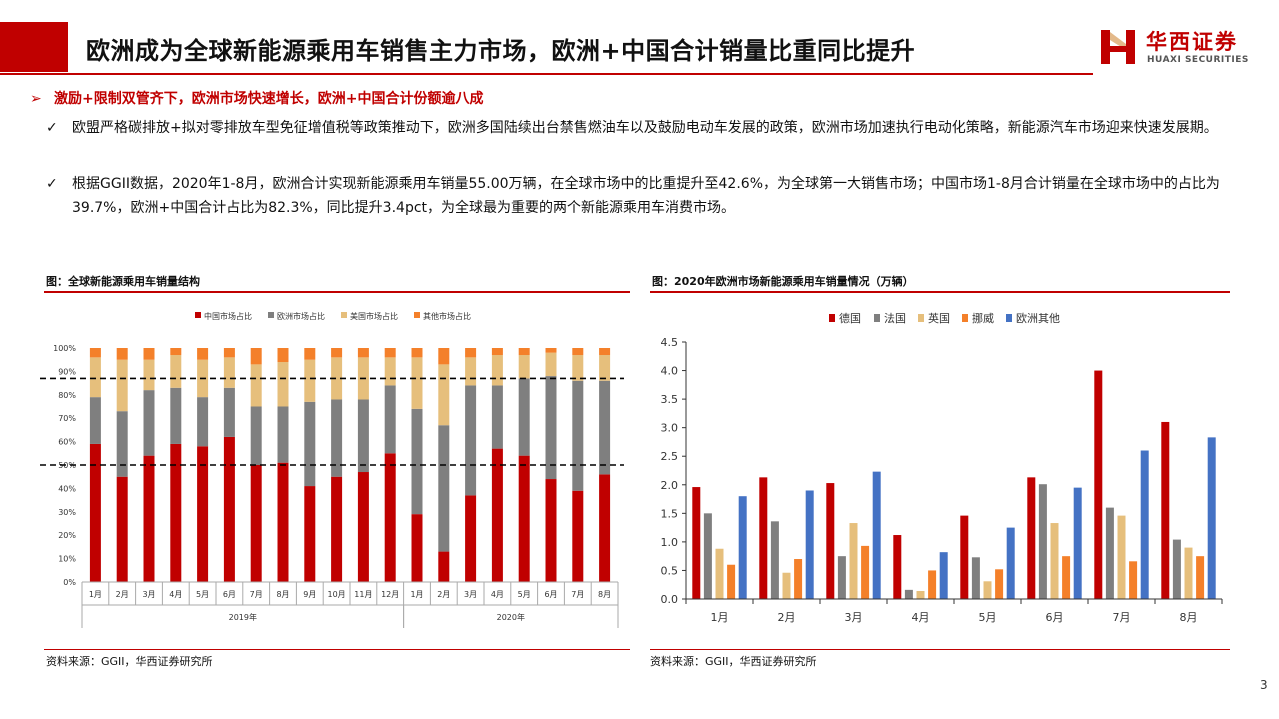 This screenshot has height=719, width=1279. Describe the element at coordinates (67, 512) in the screenshot. I see `y-tick-label: 30%` at that location.